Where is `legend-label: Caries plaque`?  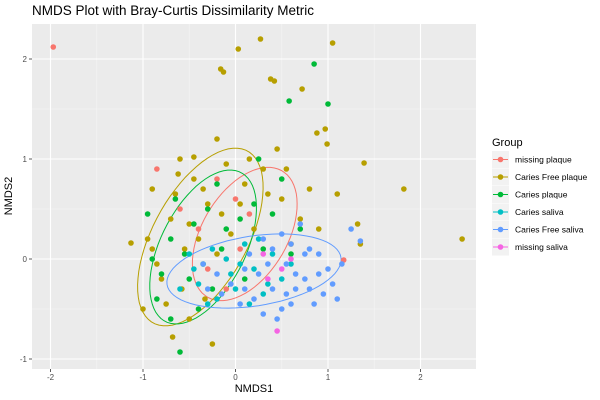 legend-label: Caries plaque is located at coordinates (541, 195).